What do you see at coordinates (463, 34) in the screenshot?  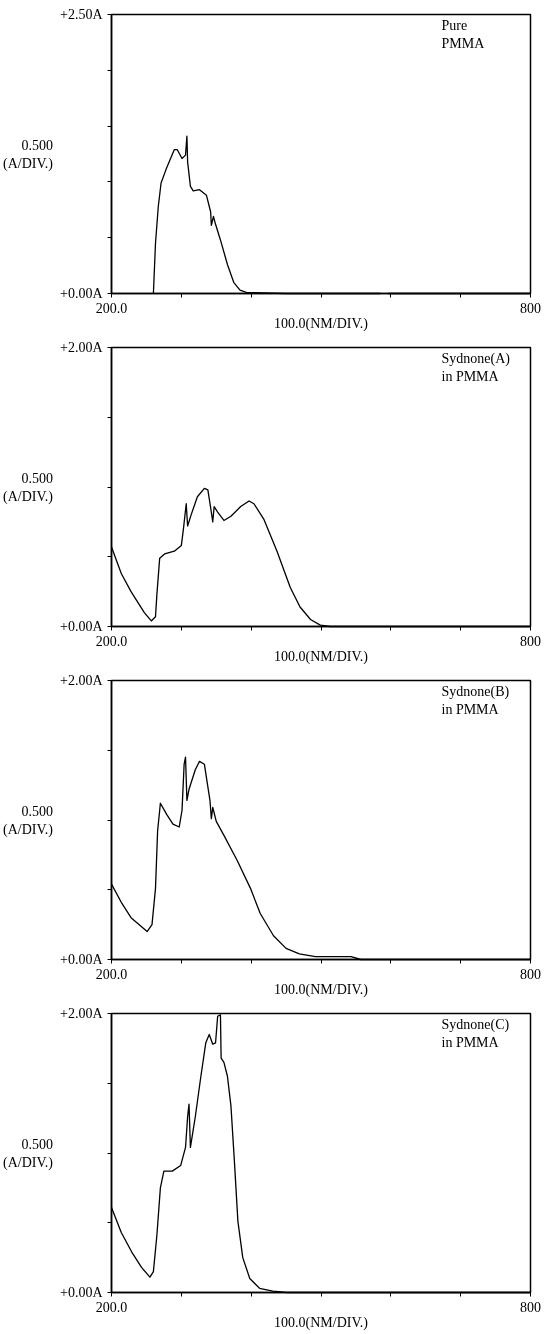 I see `annotation: Pure PMMA` at bounding box center [463, 34].